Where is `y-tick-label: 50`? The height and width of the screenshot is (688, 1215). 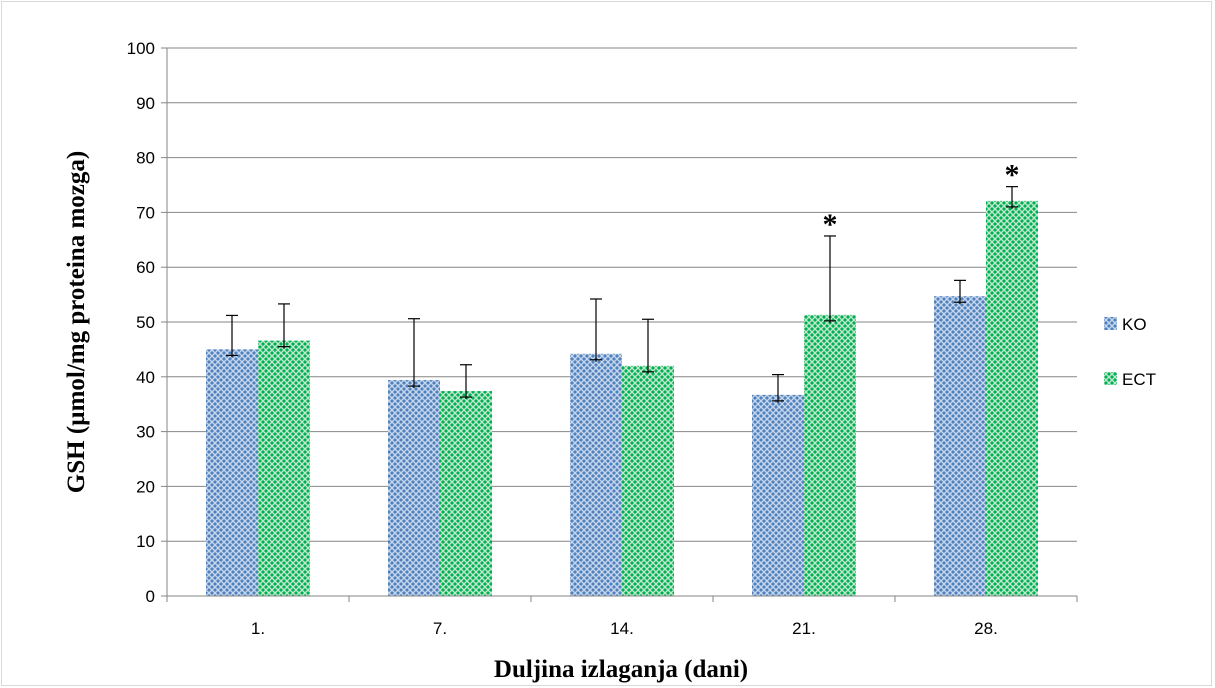 y-tick-label: 50 is located at coordinates (145, 322).